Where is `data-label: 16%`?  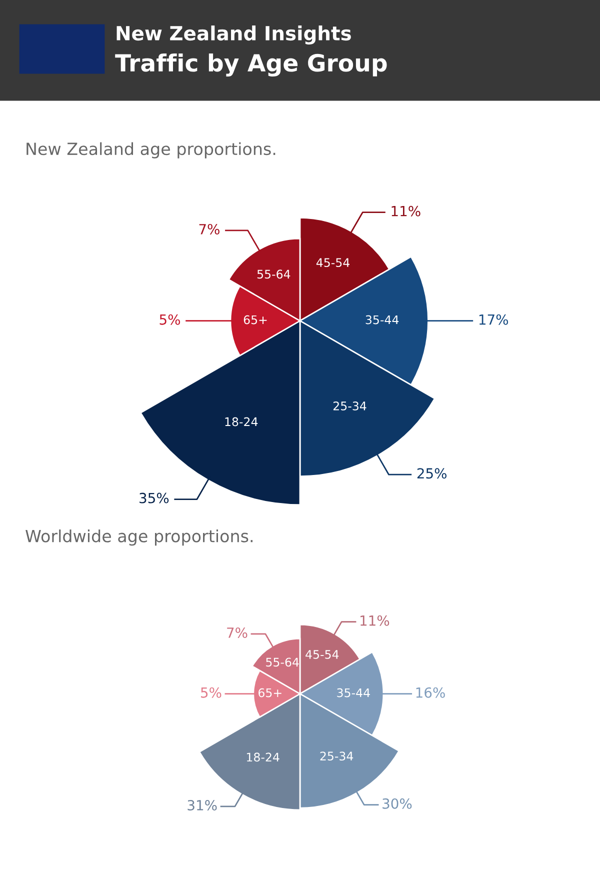
data-label: 16% is located at coordinates (430, 692).